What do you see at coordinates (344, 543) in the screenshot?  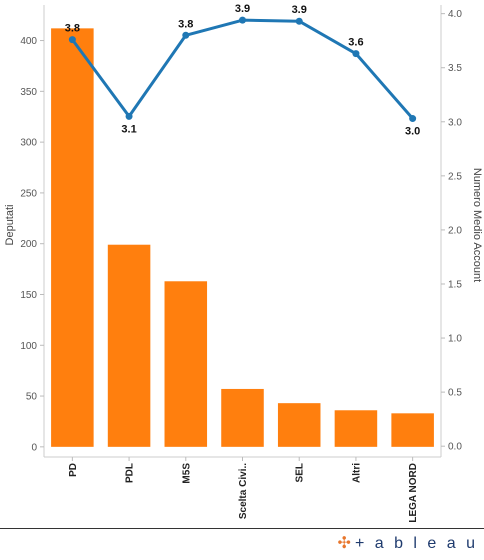 I see `tableau-logo-icon: ✣` at bounding box center [344, 543].